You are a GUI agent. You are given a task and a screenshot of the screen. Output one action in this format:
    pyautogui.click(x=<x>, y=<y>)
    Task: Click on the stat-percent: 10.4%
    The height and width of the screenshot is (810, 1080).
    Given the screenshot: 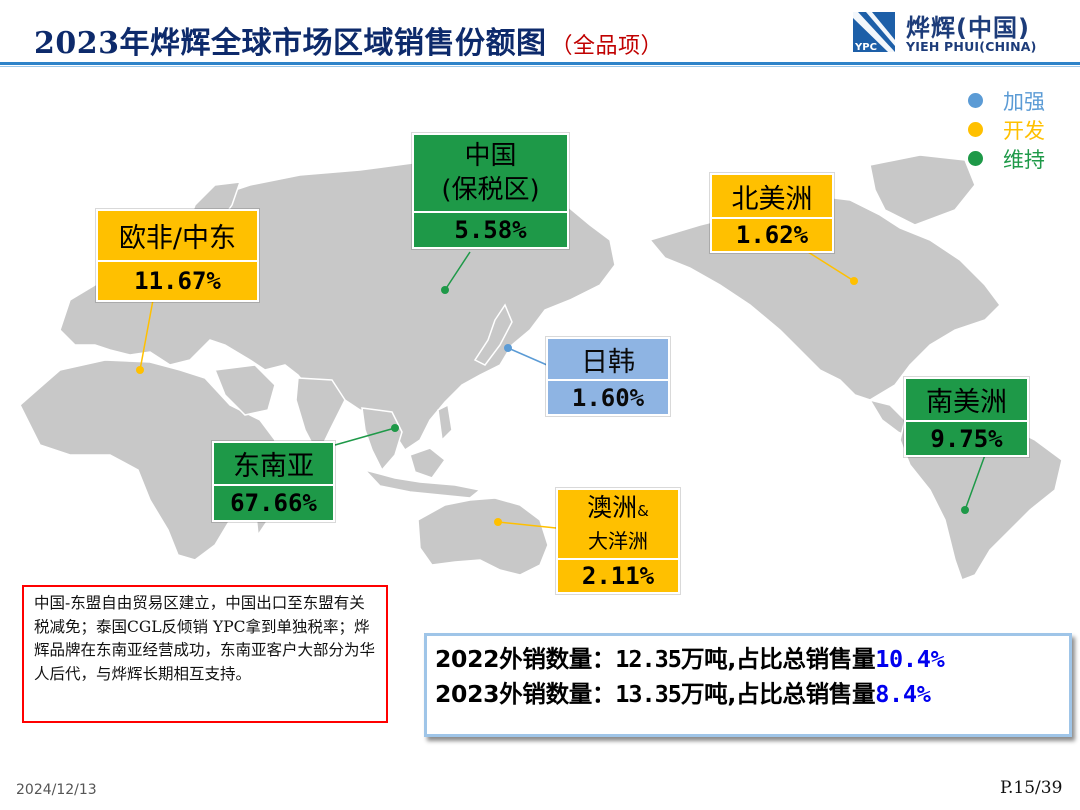 What is the action you would take?
    pyautogui.click(x=910, y=659)
    